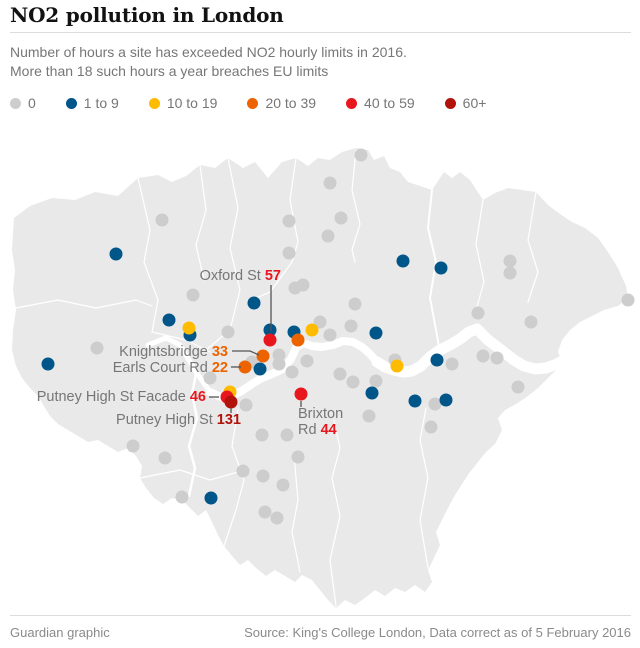 The height and width of the screenshot is (648, 640). Describe the element at coordinates (193, 435) in the screenshot. I see `tributary-river` at that location.